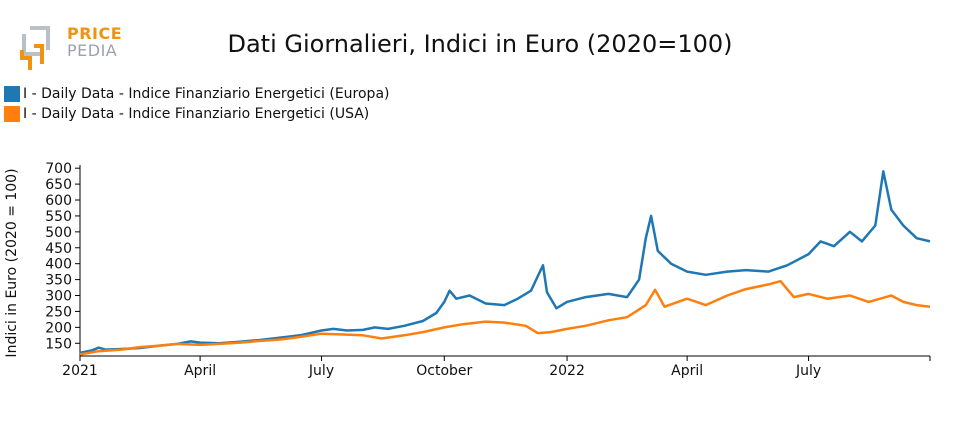 This screenshot has width=960, height=430. I want to click on logo-text-pedia: PEDIA, so click(92, 50).